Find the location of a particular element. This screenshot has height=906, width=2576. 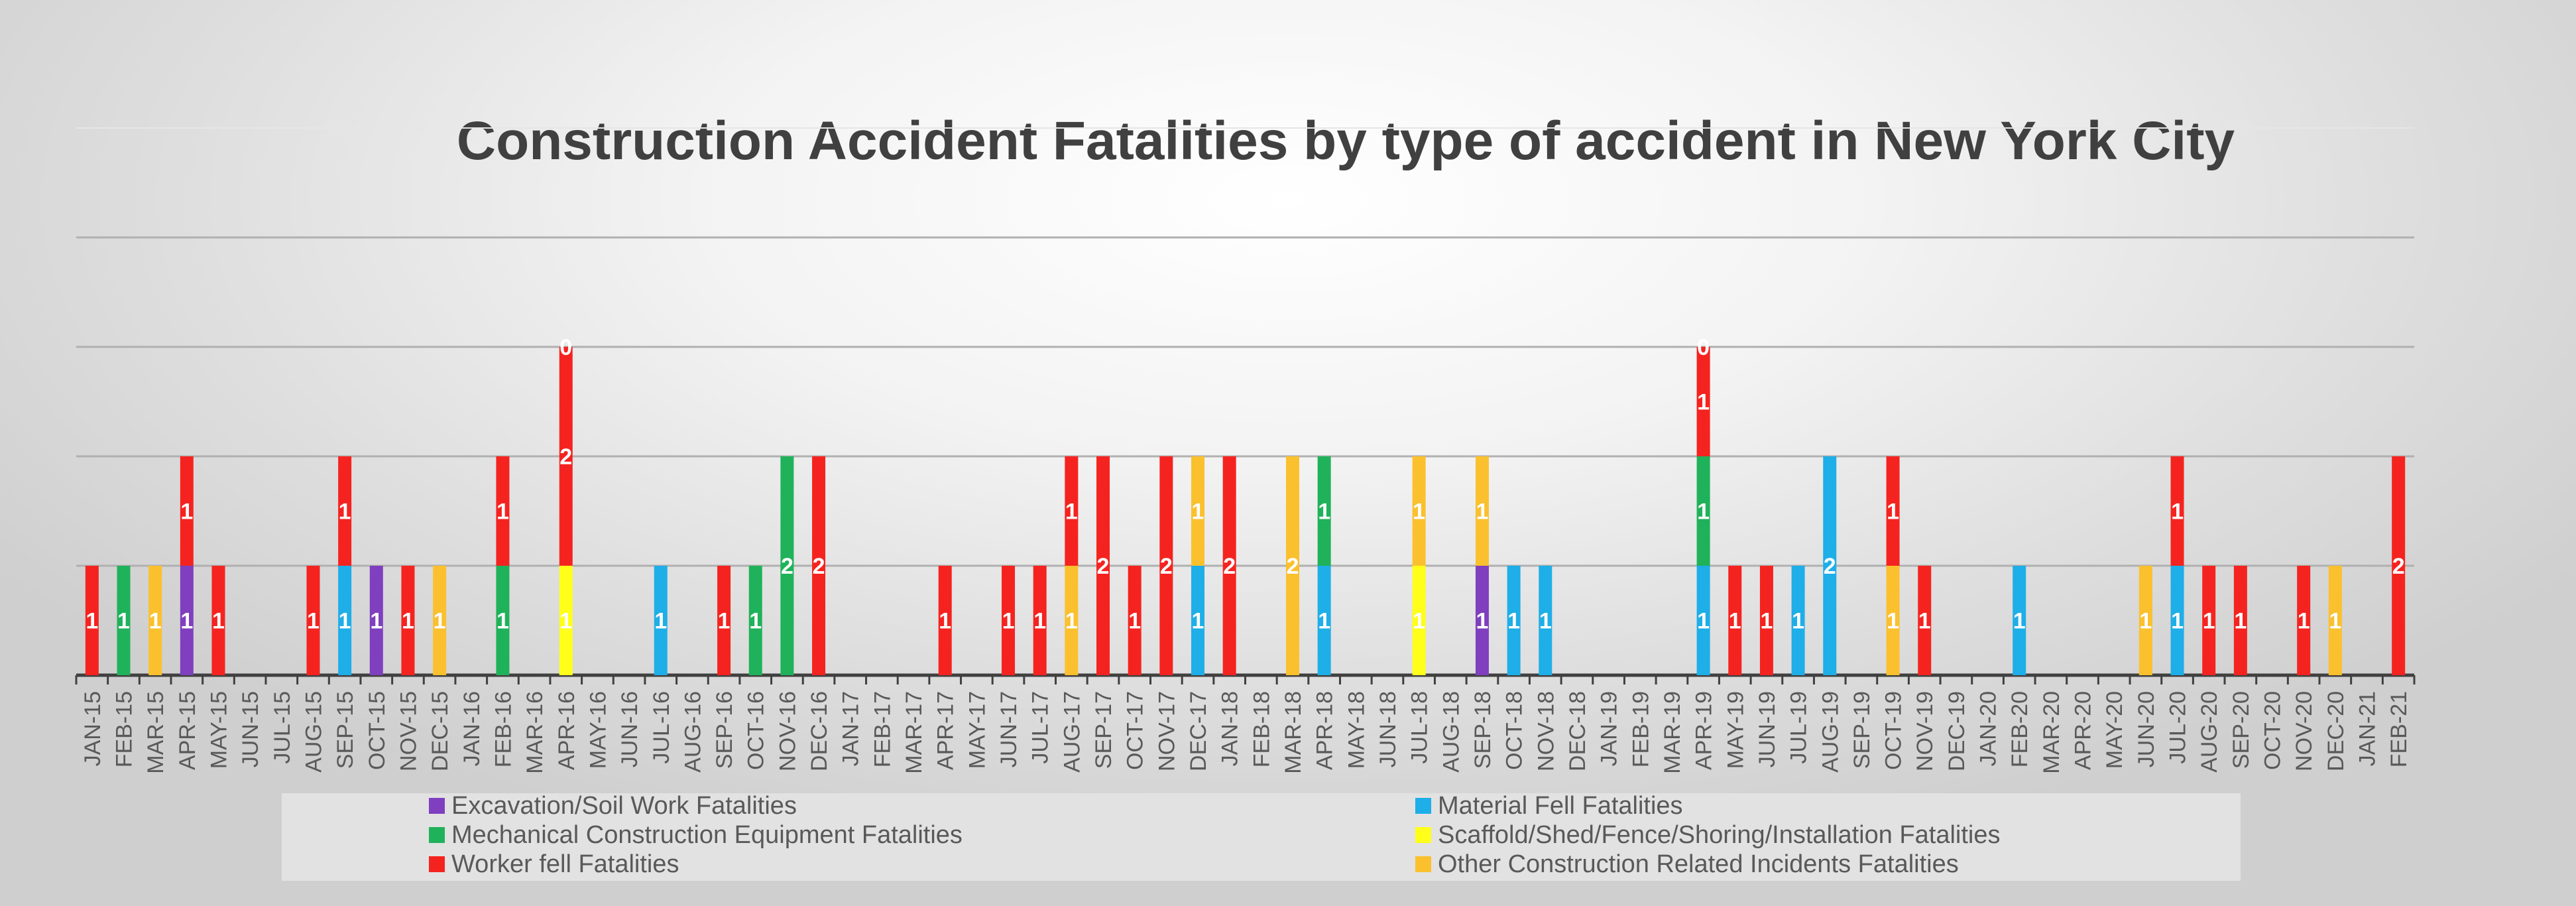

x-tick-label: JUN-18 is located at coordinates (1389, 729).